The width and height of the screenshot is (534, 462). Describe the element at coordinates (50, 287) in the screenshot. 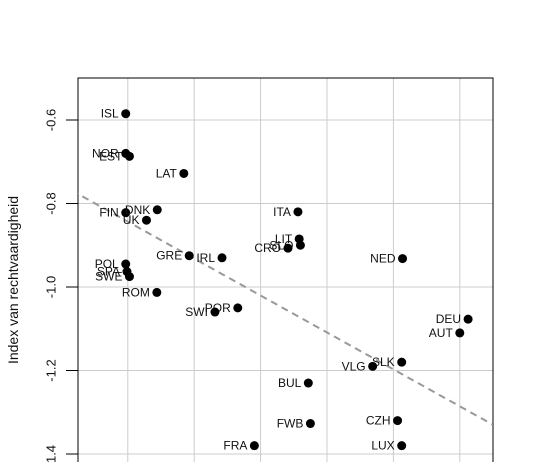

I see `y-tick-label: -1.0` at that location.